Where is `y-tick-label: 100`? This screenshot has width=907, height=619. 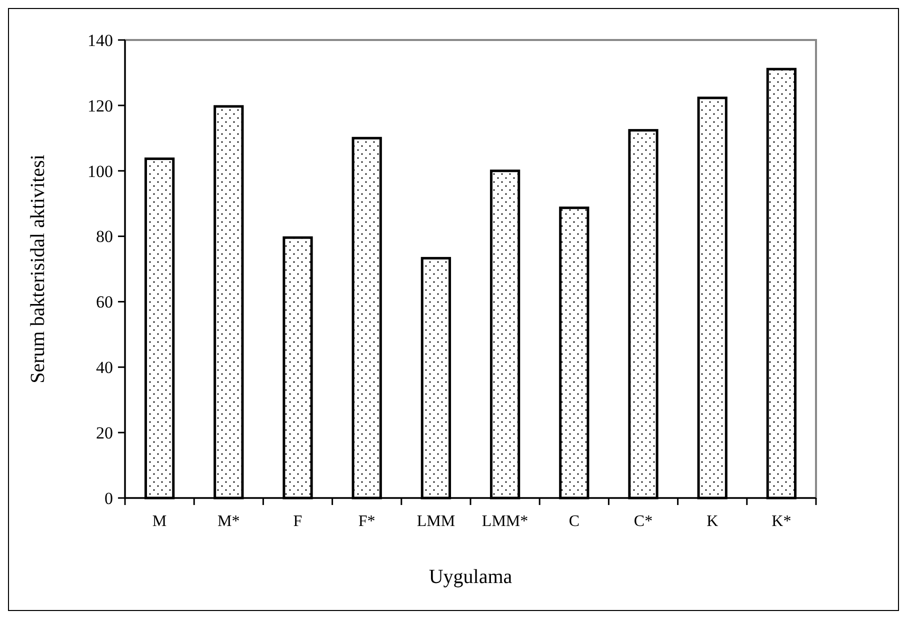
y-tick-label: 100 is located at coordinates (100, 171).